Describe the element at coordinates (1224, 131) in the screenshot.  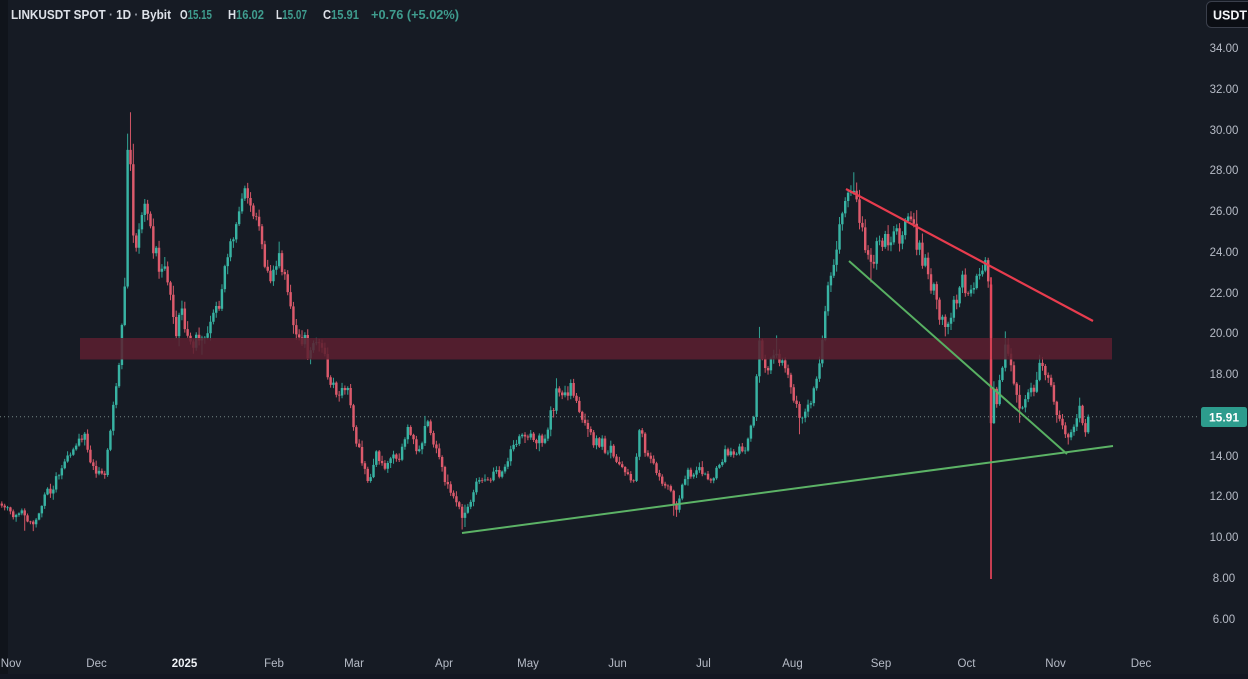
I see `svg-text: 30.00` at that location.